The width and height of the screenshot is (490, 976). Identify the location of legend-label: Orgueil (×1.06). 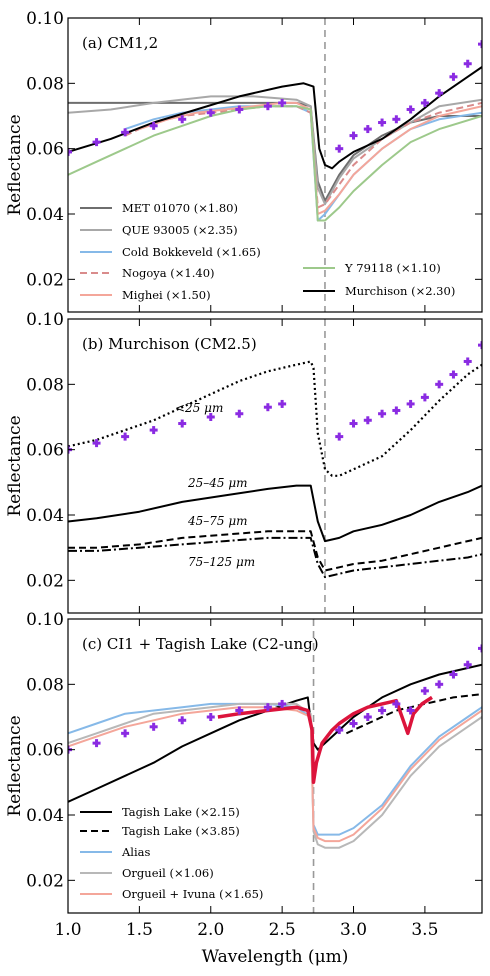
(168, 873).